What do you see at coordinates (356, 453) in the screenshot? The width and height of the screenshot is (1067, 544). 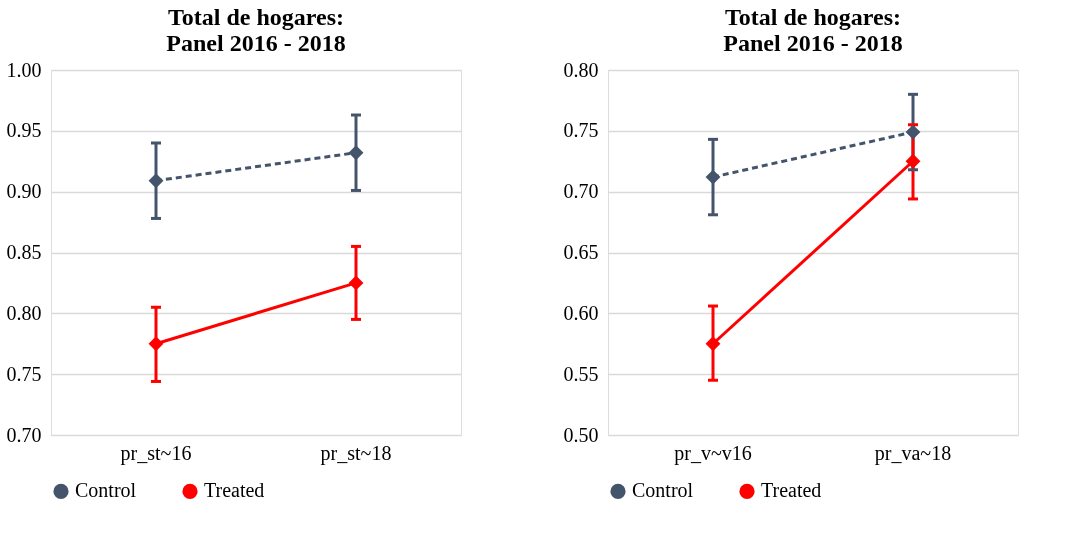 I see `x-tick-label: pr_st~18` at bounding box center [356, 453].